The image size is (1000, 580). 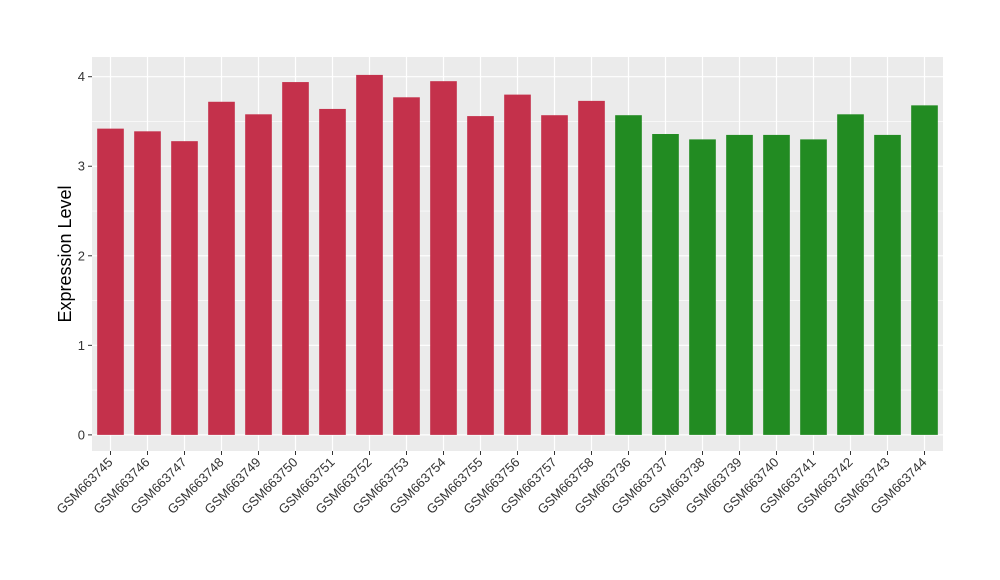 I want to click on y-axis-label: Expression Level, so click(x=65, y=253).